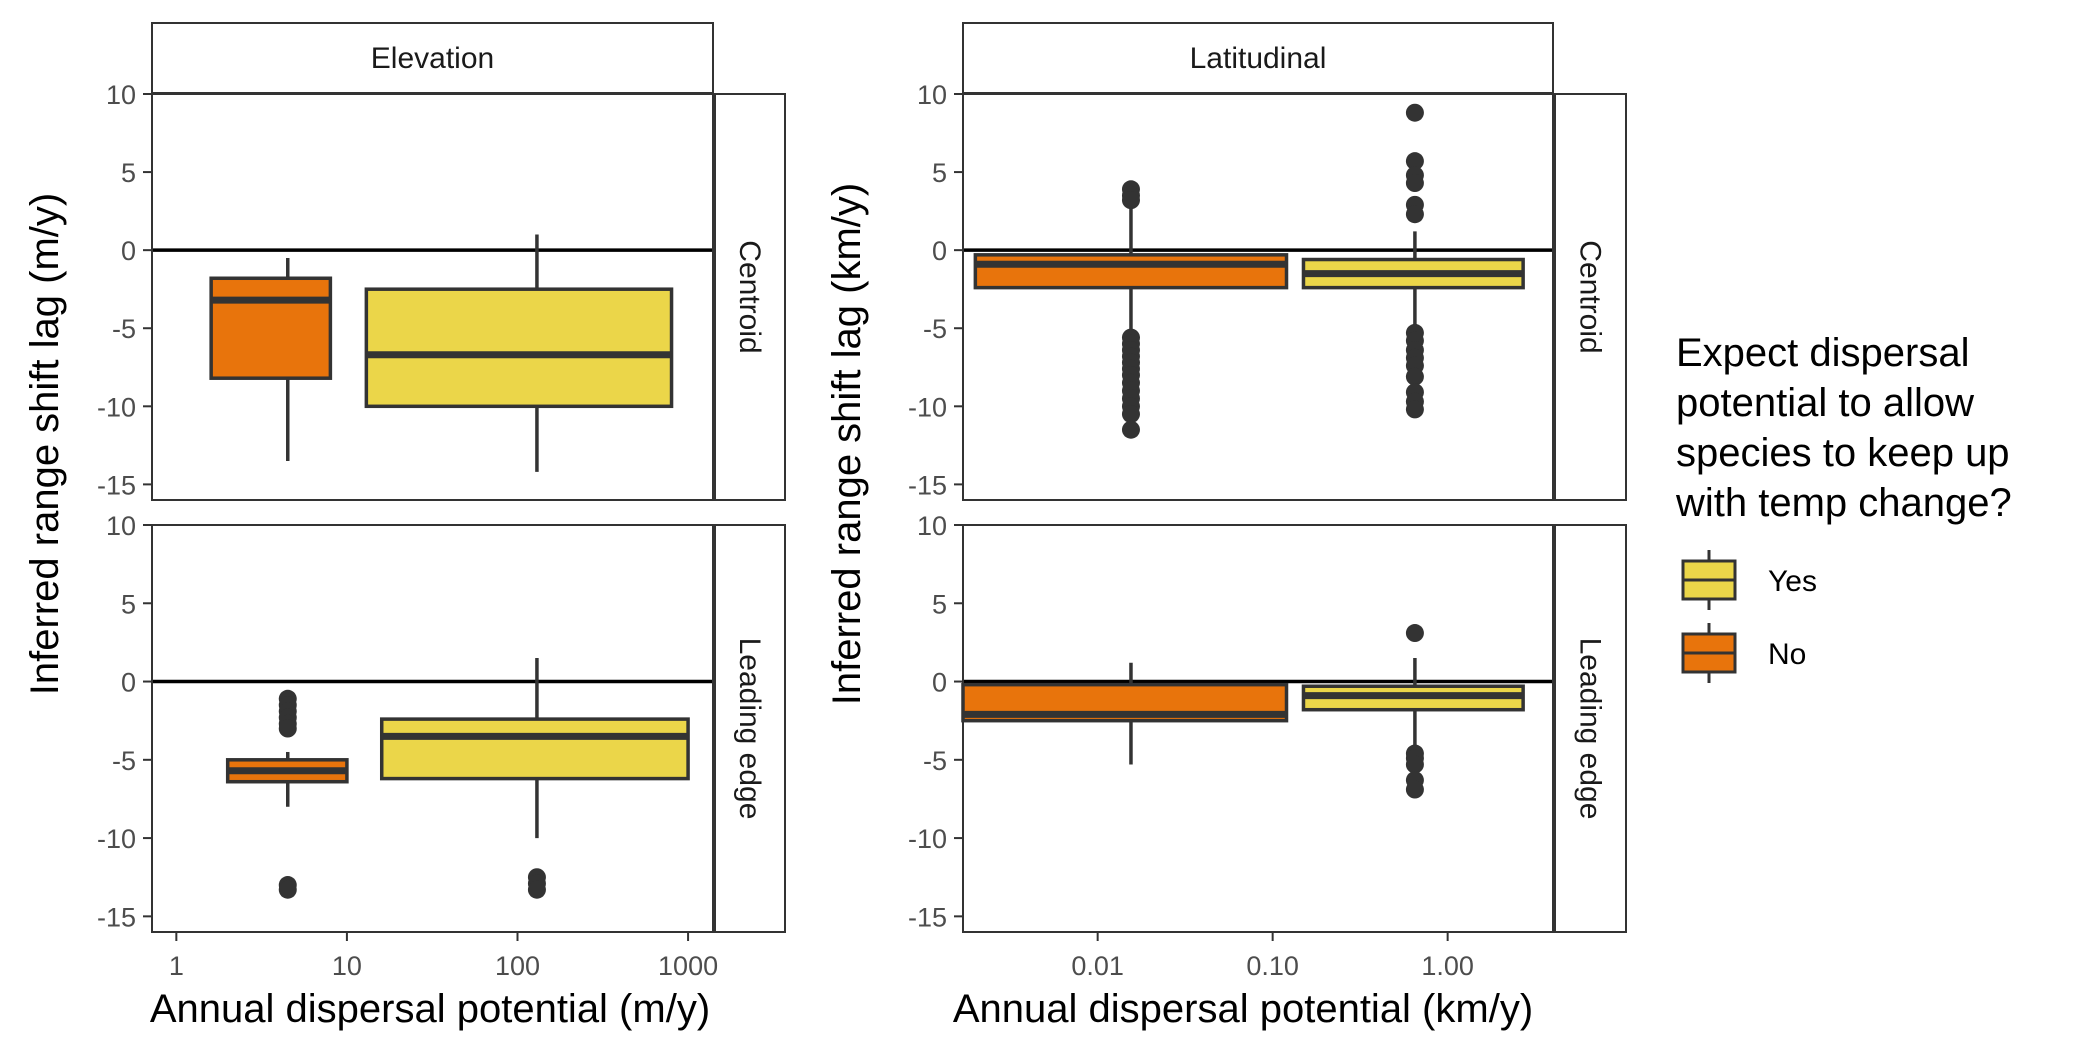 The image size is (2100, 1050). I want to click on latitudinal-leading-edge-y-tick-label: 0, so click(939, 683).